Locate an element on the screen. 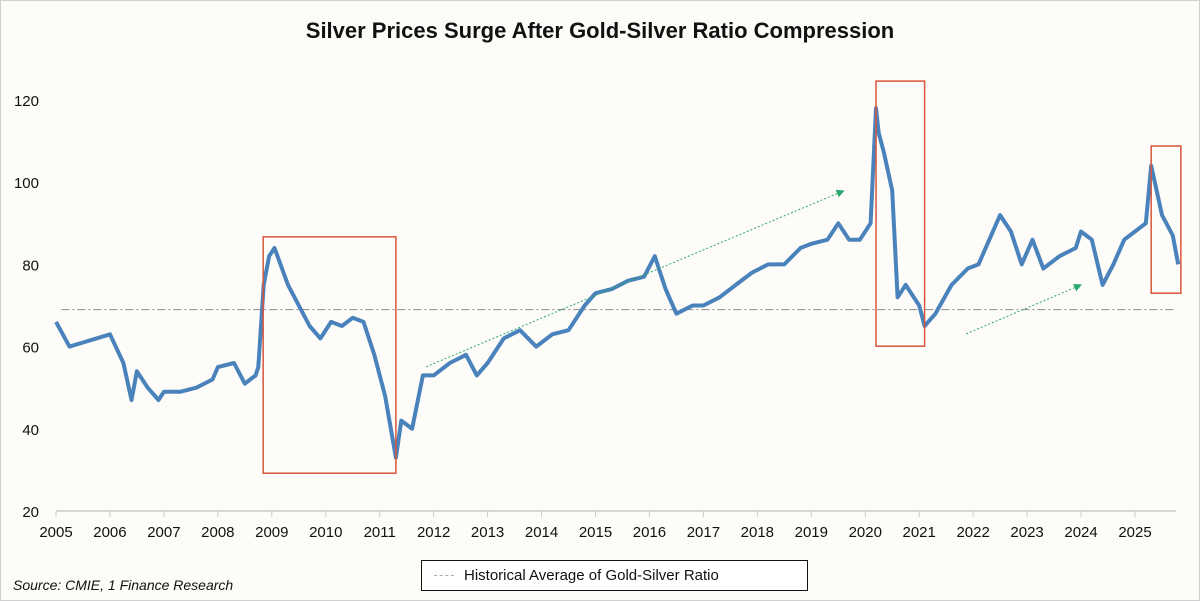  legend-swatch-average is located at coordinates (444, 575).